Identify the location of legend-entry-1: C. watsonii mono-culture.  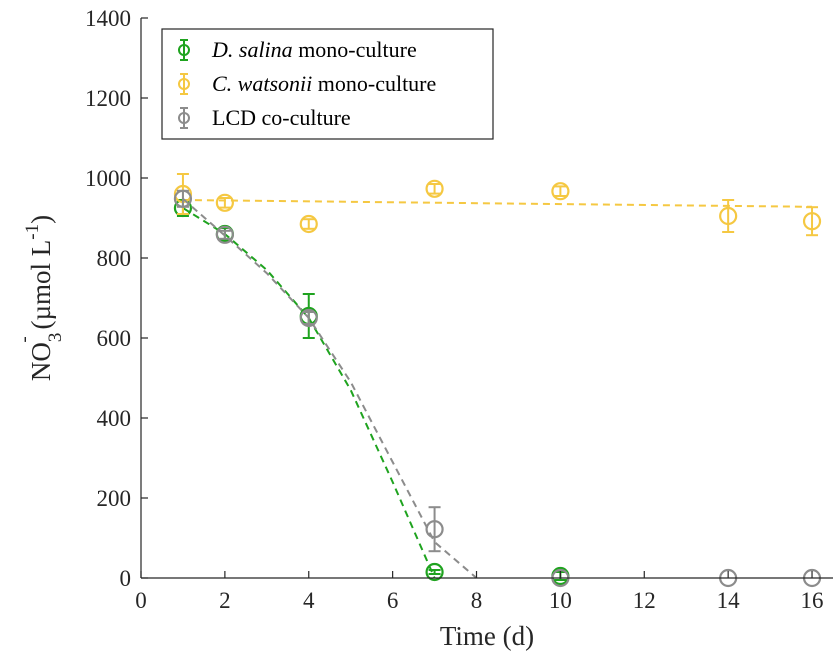
(307, 83).